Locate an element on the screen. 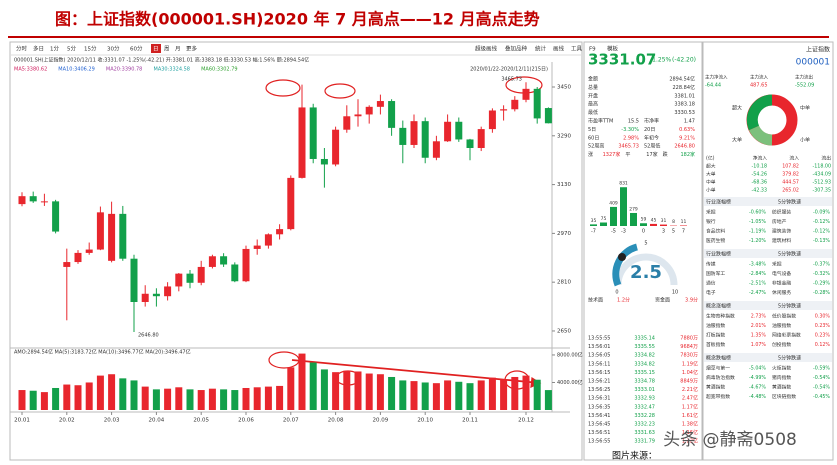 Image resolution: width=837 pixels, height=465 pixels. sector-change: 1.07% is located at coordinates (759, 345).